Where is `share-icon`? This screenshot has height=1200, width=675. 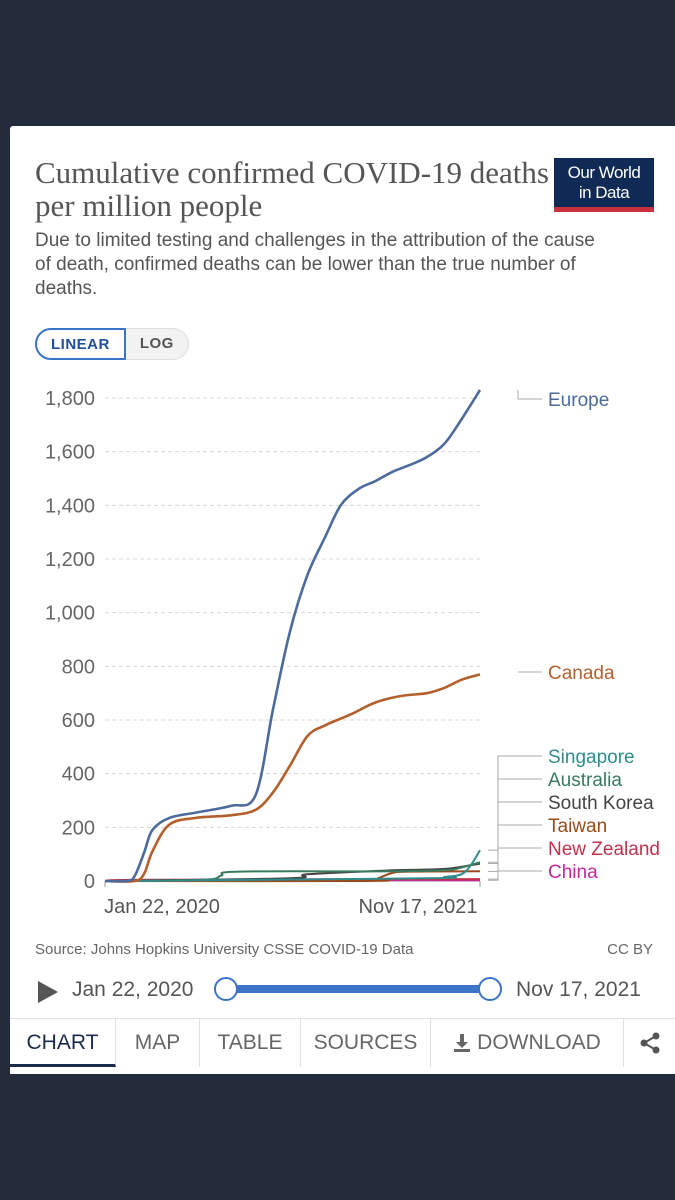
share-icon is located at coordinates (649, 1043).